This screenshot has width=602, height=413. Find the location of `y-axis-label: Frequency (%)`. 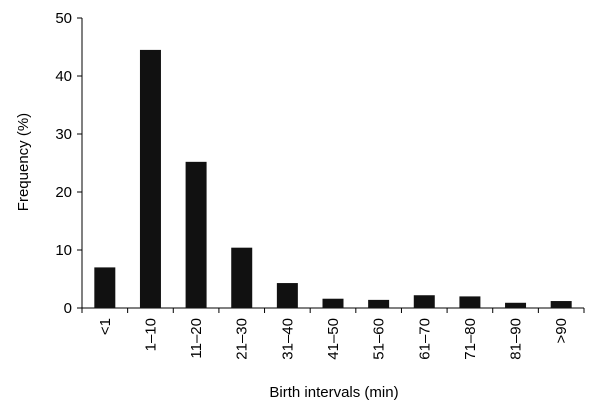

y-axis-label: Frequency (%) is located at coordinates (23, 162).